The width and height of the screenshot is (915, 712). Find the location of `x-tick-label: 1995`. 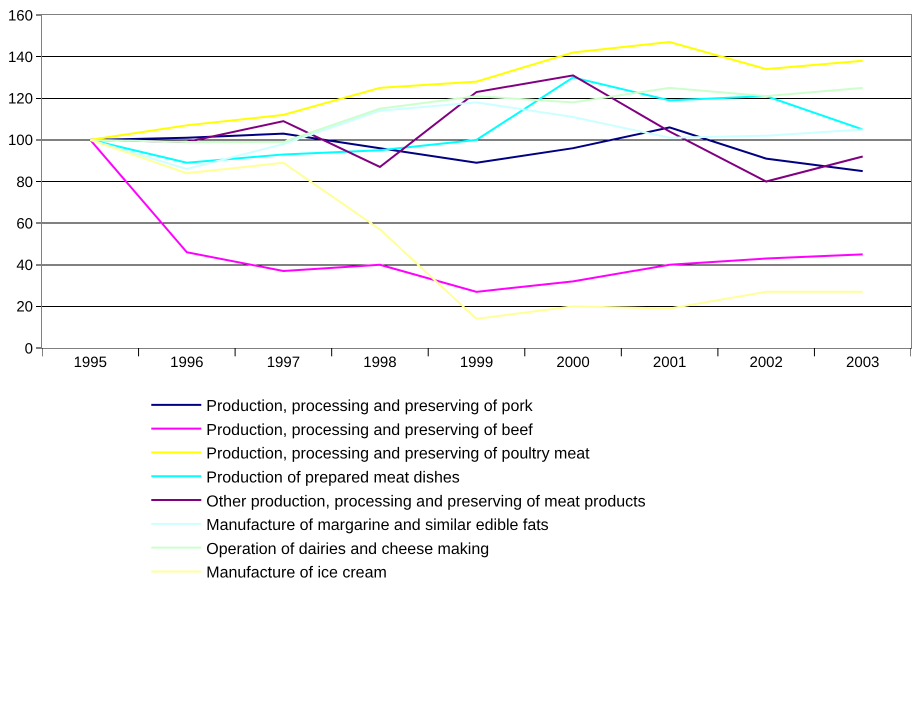

x-tick-label: 1995 is located at coordinates (90, 362).